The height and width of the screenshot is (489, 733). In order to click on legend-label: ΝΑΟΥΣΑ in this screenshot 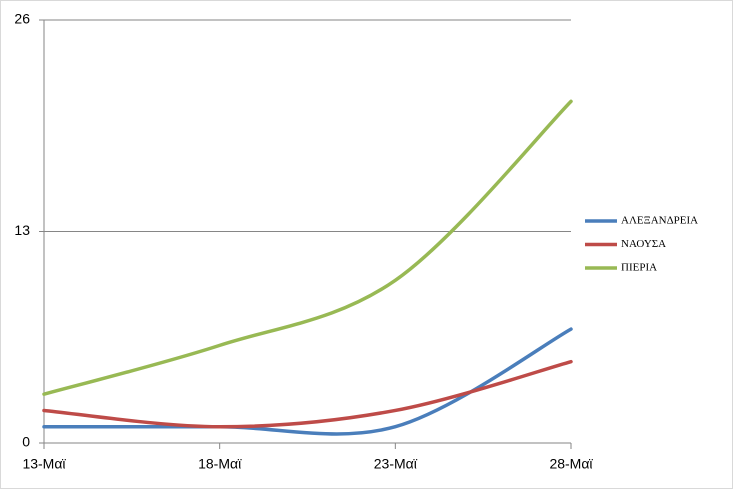, I will do `click(643, 244)`.